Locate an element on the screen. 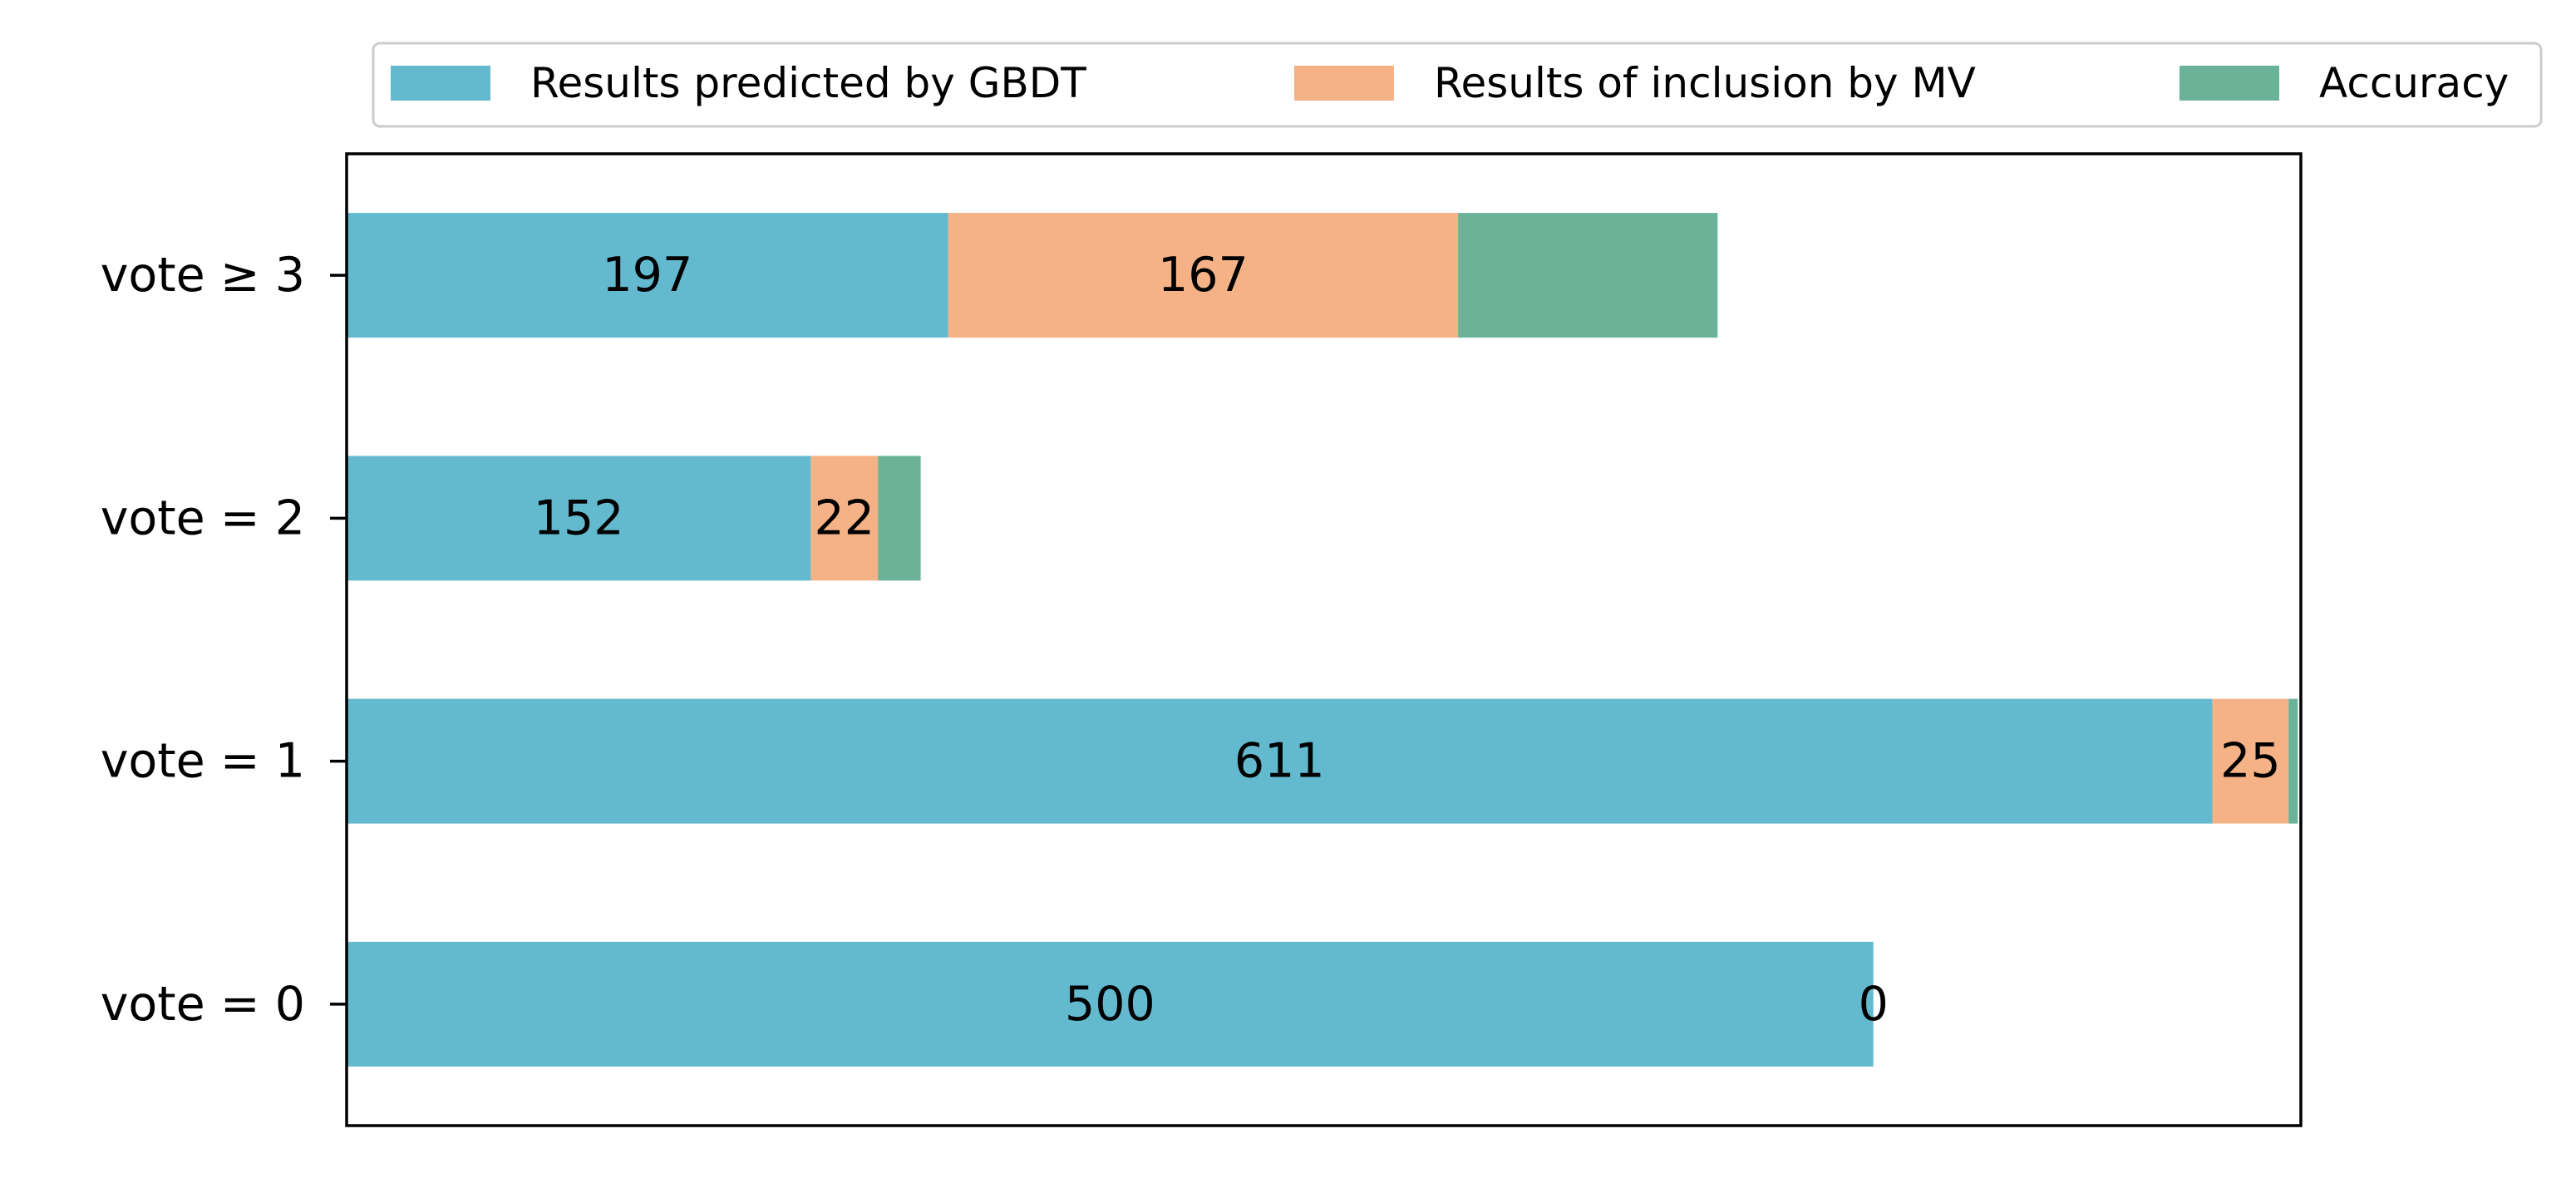 The width and height of the screenshot is (2576, 1178). data-label: 197 is located at coordinates (647, 275).